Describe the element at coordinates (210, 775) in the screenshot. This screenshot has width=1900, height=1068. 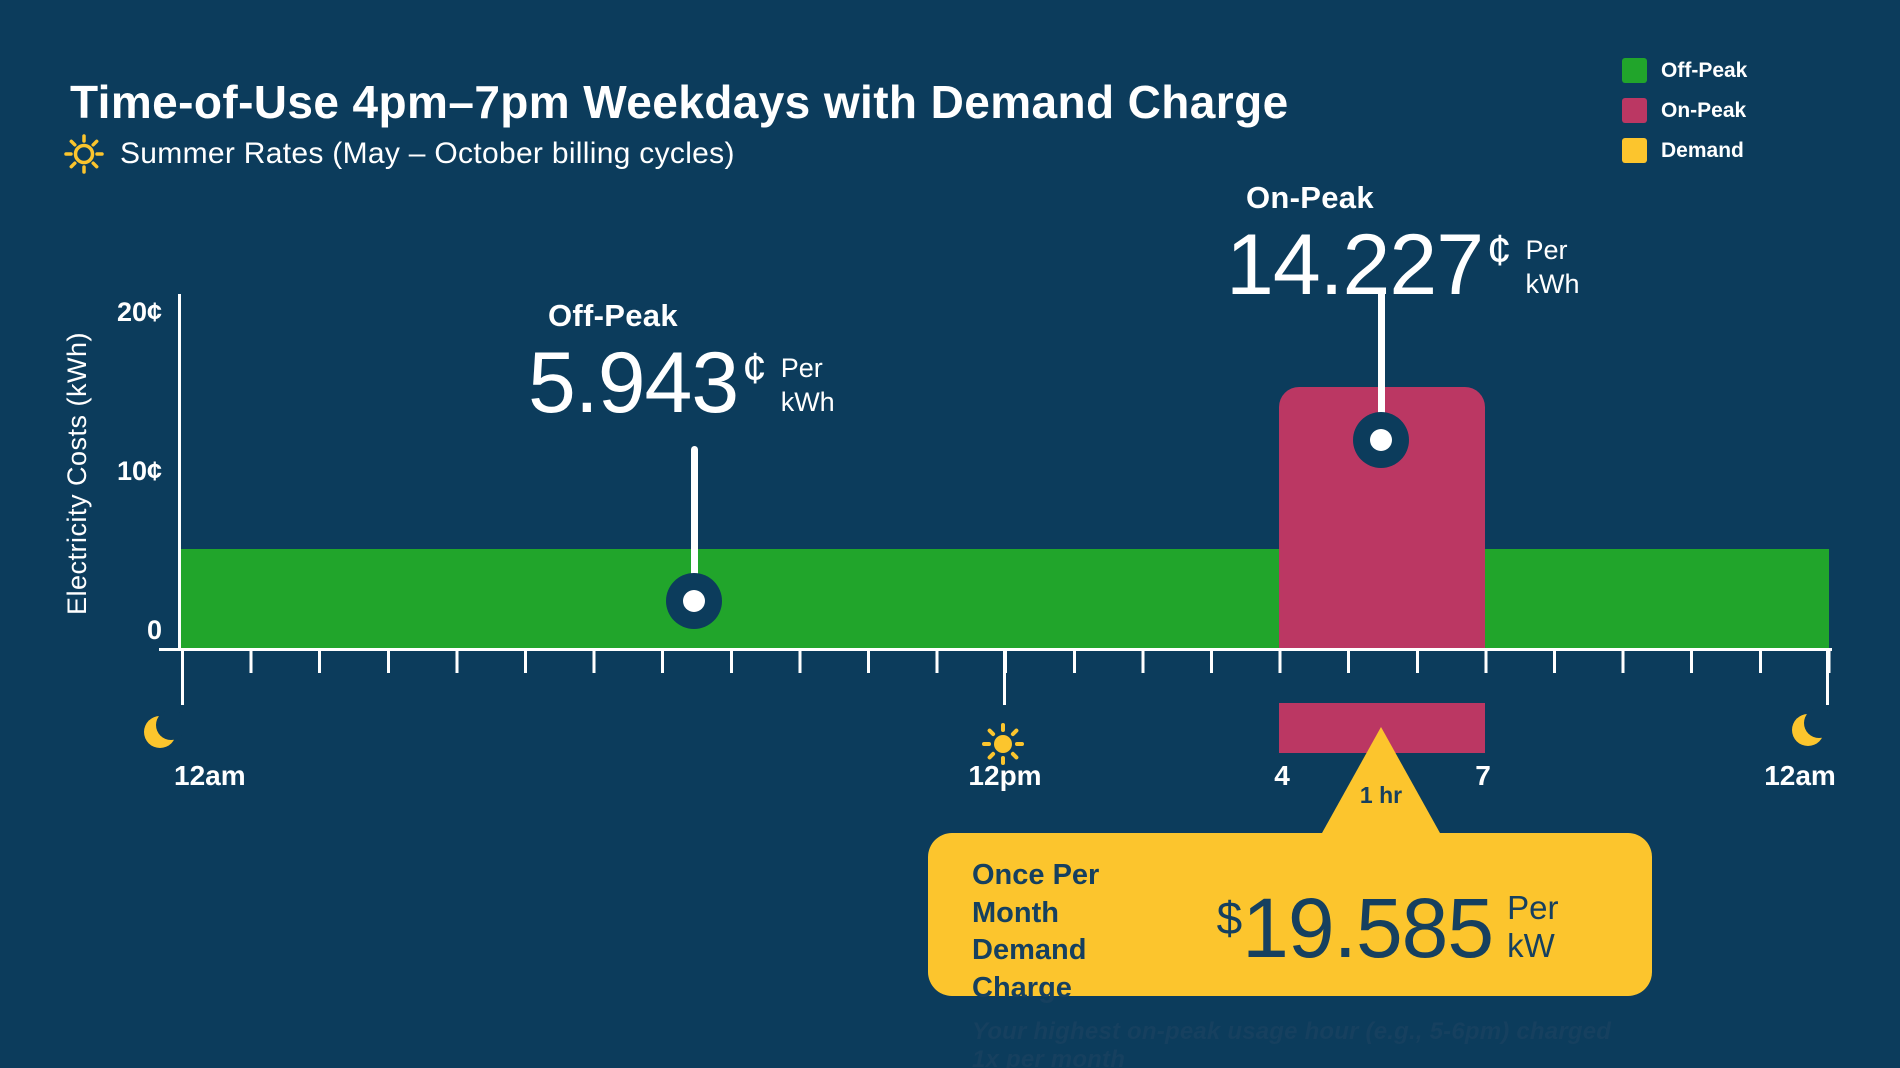
I see `x-label-12am-left: 12am` at that location.